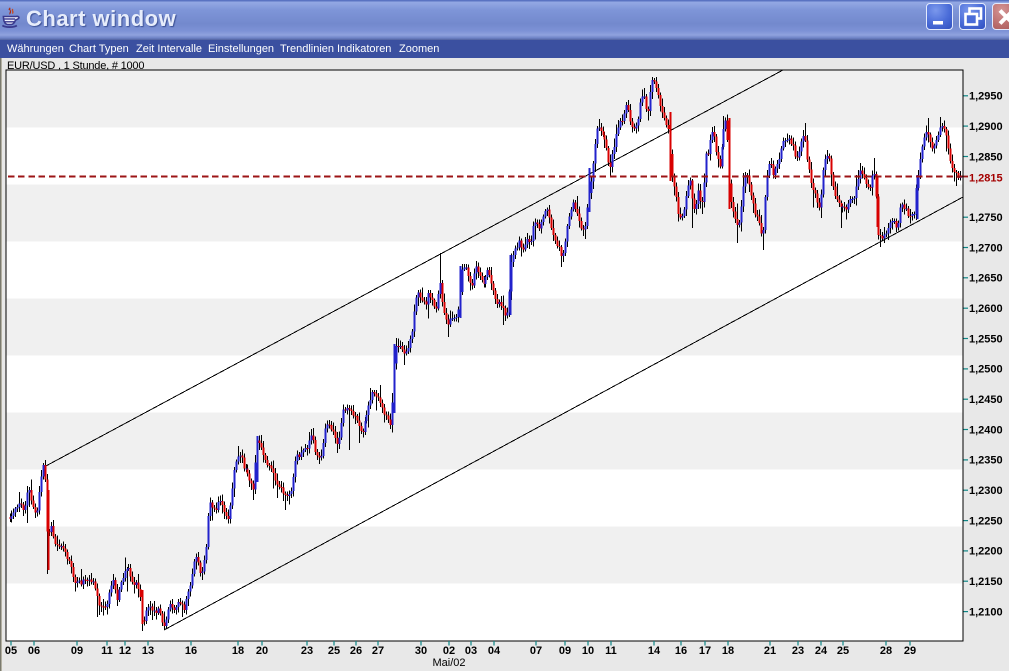 This screenshot has height=671, width=1009. I want to click on svg-text: 10, so click(588, 651).